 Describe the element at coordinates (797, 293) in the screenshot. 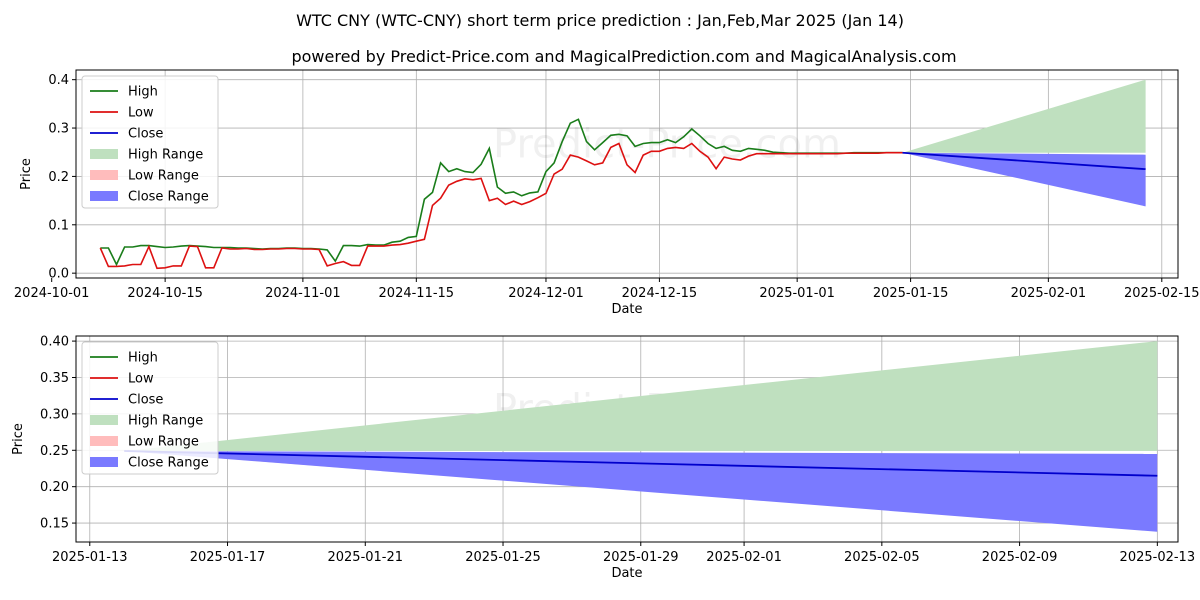

I see `x-tick-label: 2025-01-01` at that location.